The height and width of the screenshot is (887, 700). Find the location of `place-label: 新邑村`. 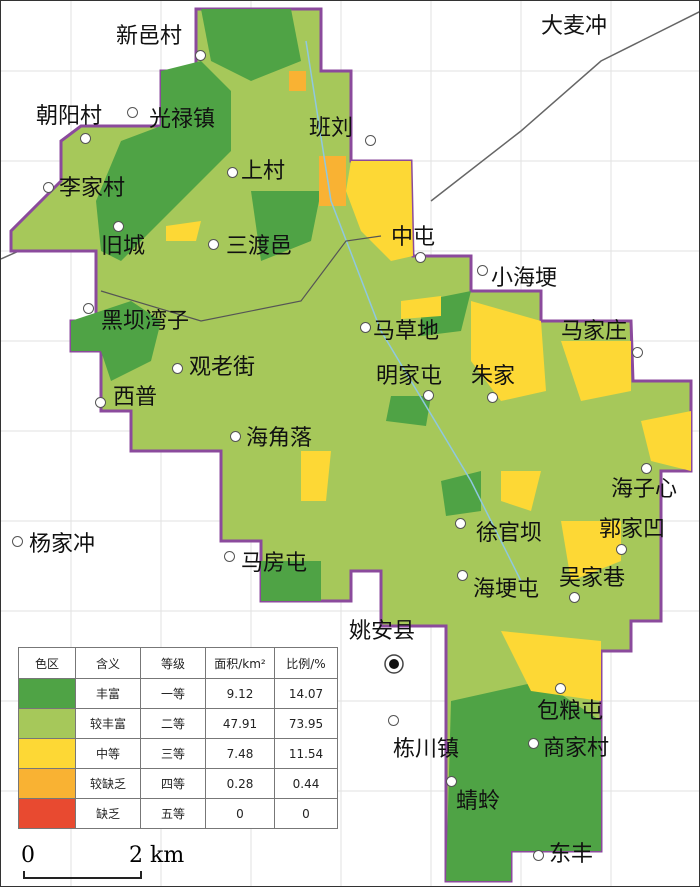

place-label: 新邑村 is located at coordinates (149, 36).